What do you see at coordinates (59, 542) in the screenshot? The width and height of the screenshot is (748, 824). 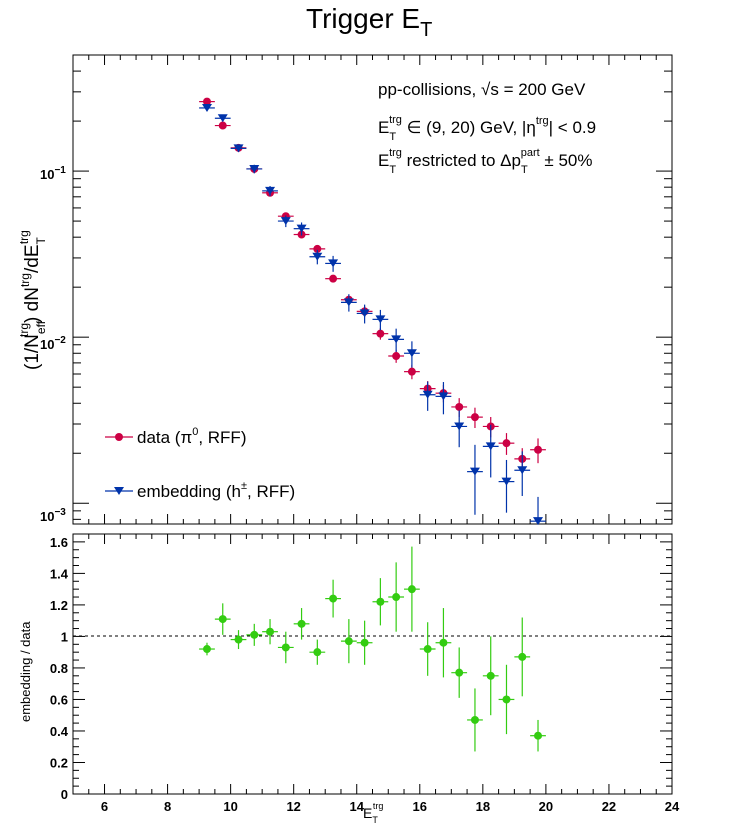 I see `y-tick-label: 1.6` at bounding box center [59, 542].